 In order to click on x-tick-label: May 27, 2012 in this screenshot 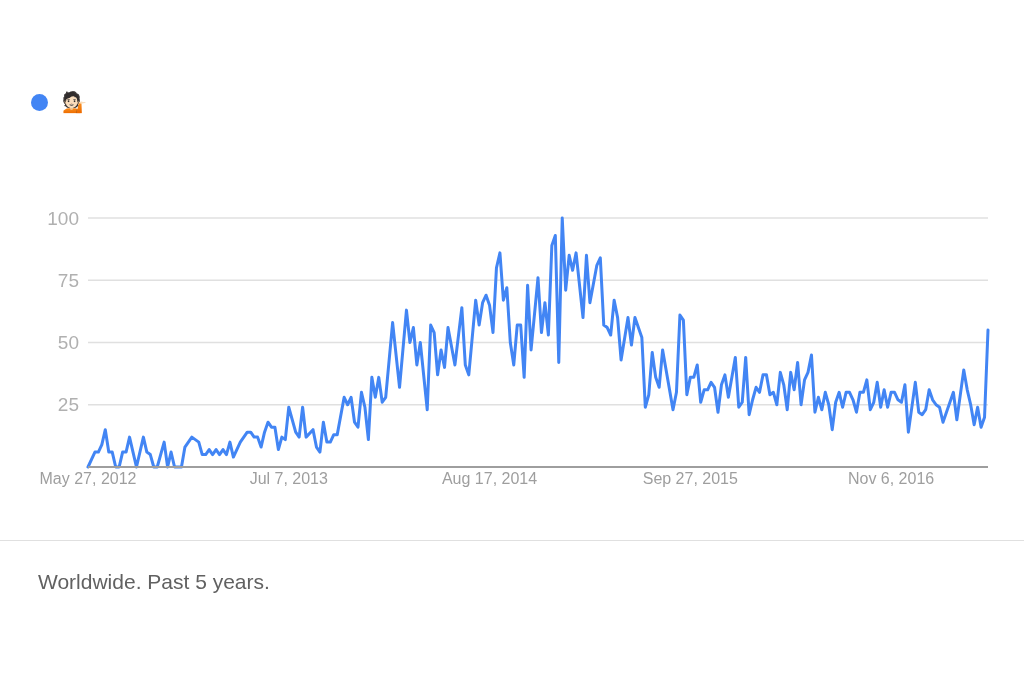, I will do `click(88, 479)`.